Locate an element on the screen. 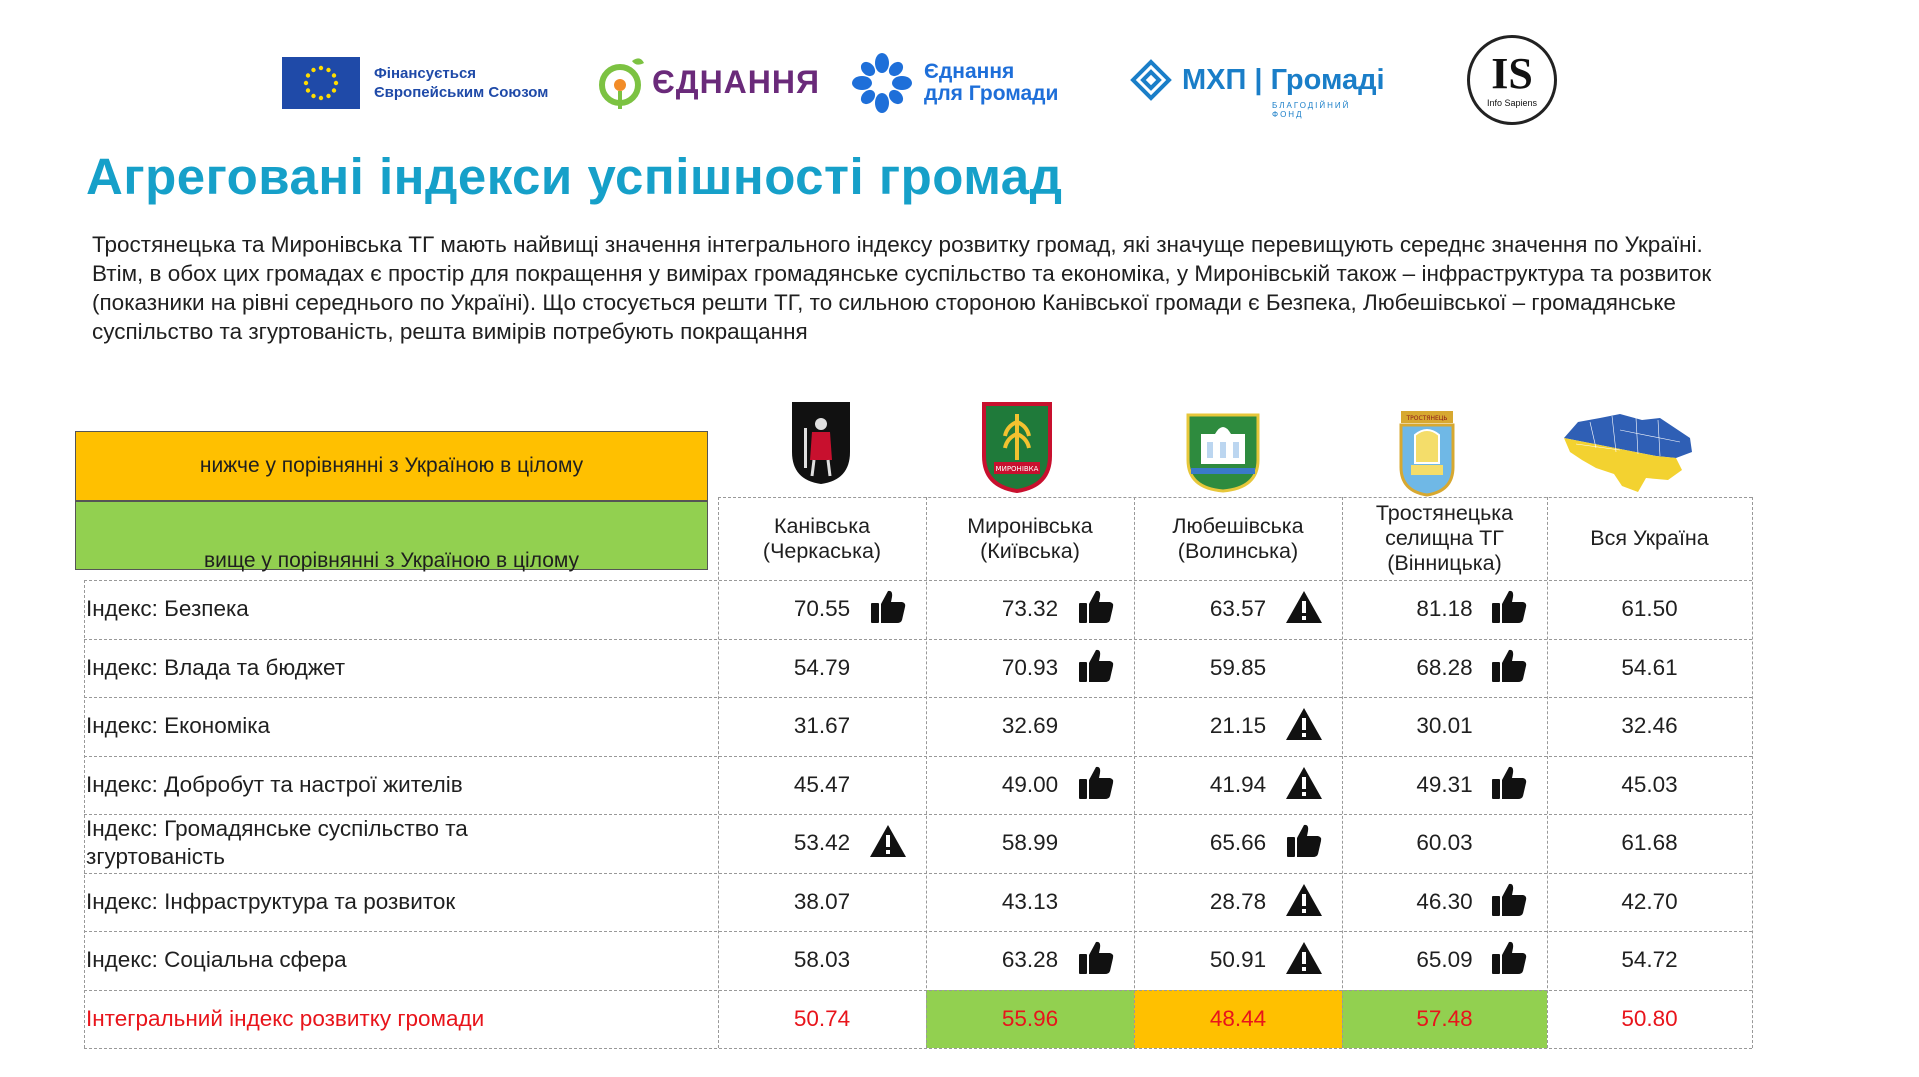  ednannya-hromady-text: Єднання для Громади is located at coordinates (991, 83).